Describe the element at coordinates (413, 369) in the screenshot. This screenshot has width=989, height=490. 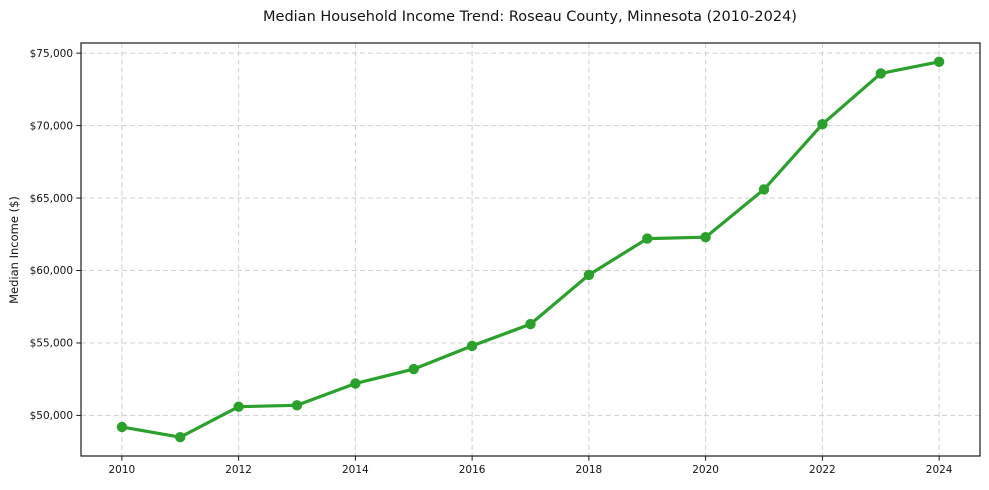
I see `data-point-2015` at that location.